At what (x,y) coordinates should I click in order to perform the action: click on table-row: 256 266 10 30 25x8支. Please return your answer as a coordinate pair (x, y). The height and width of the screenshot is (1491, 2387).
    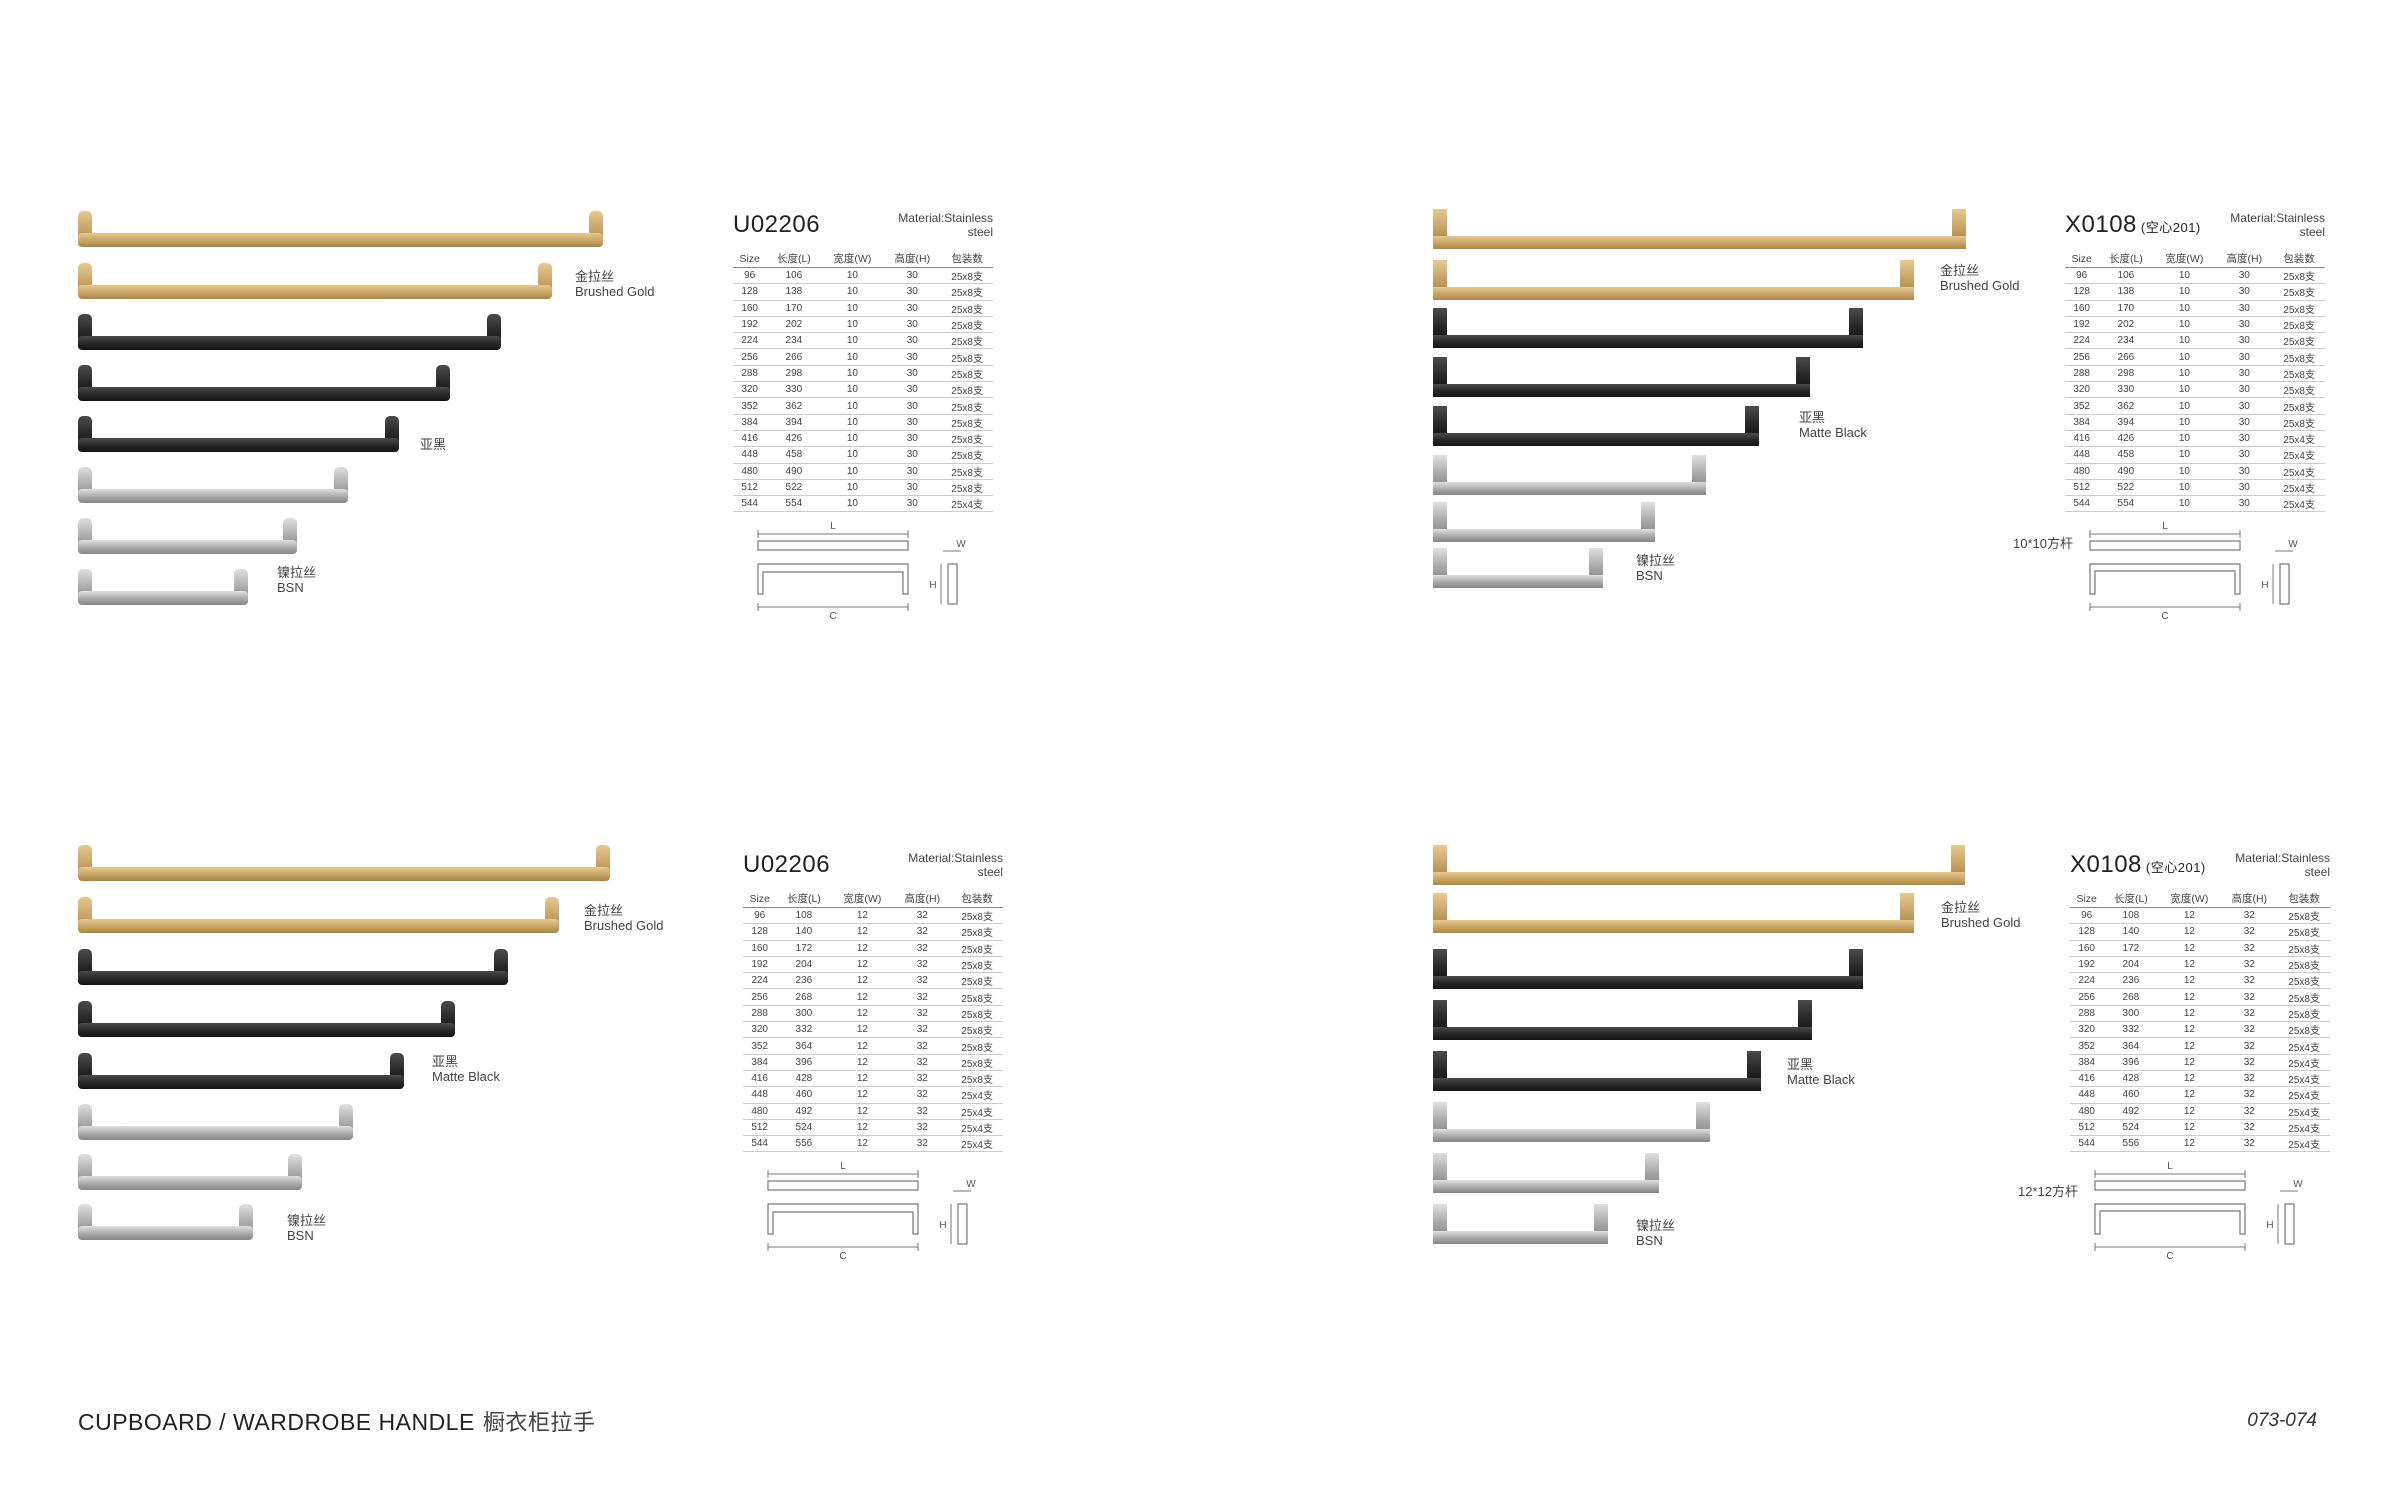
    Looking at the image, I should click on (2195, 357).